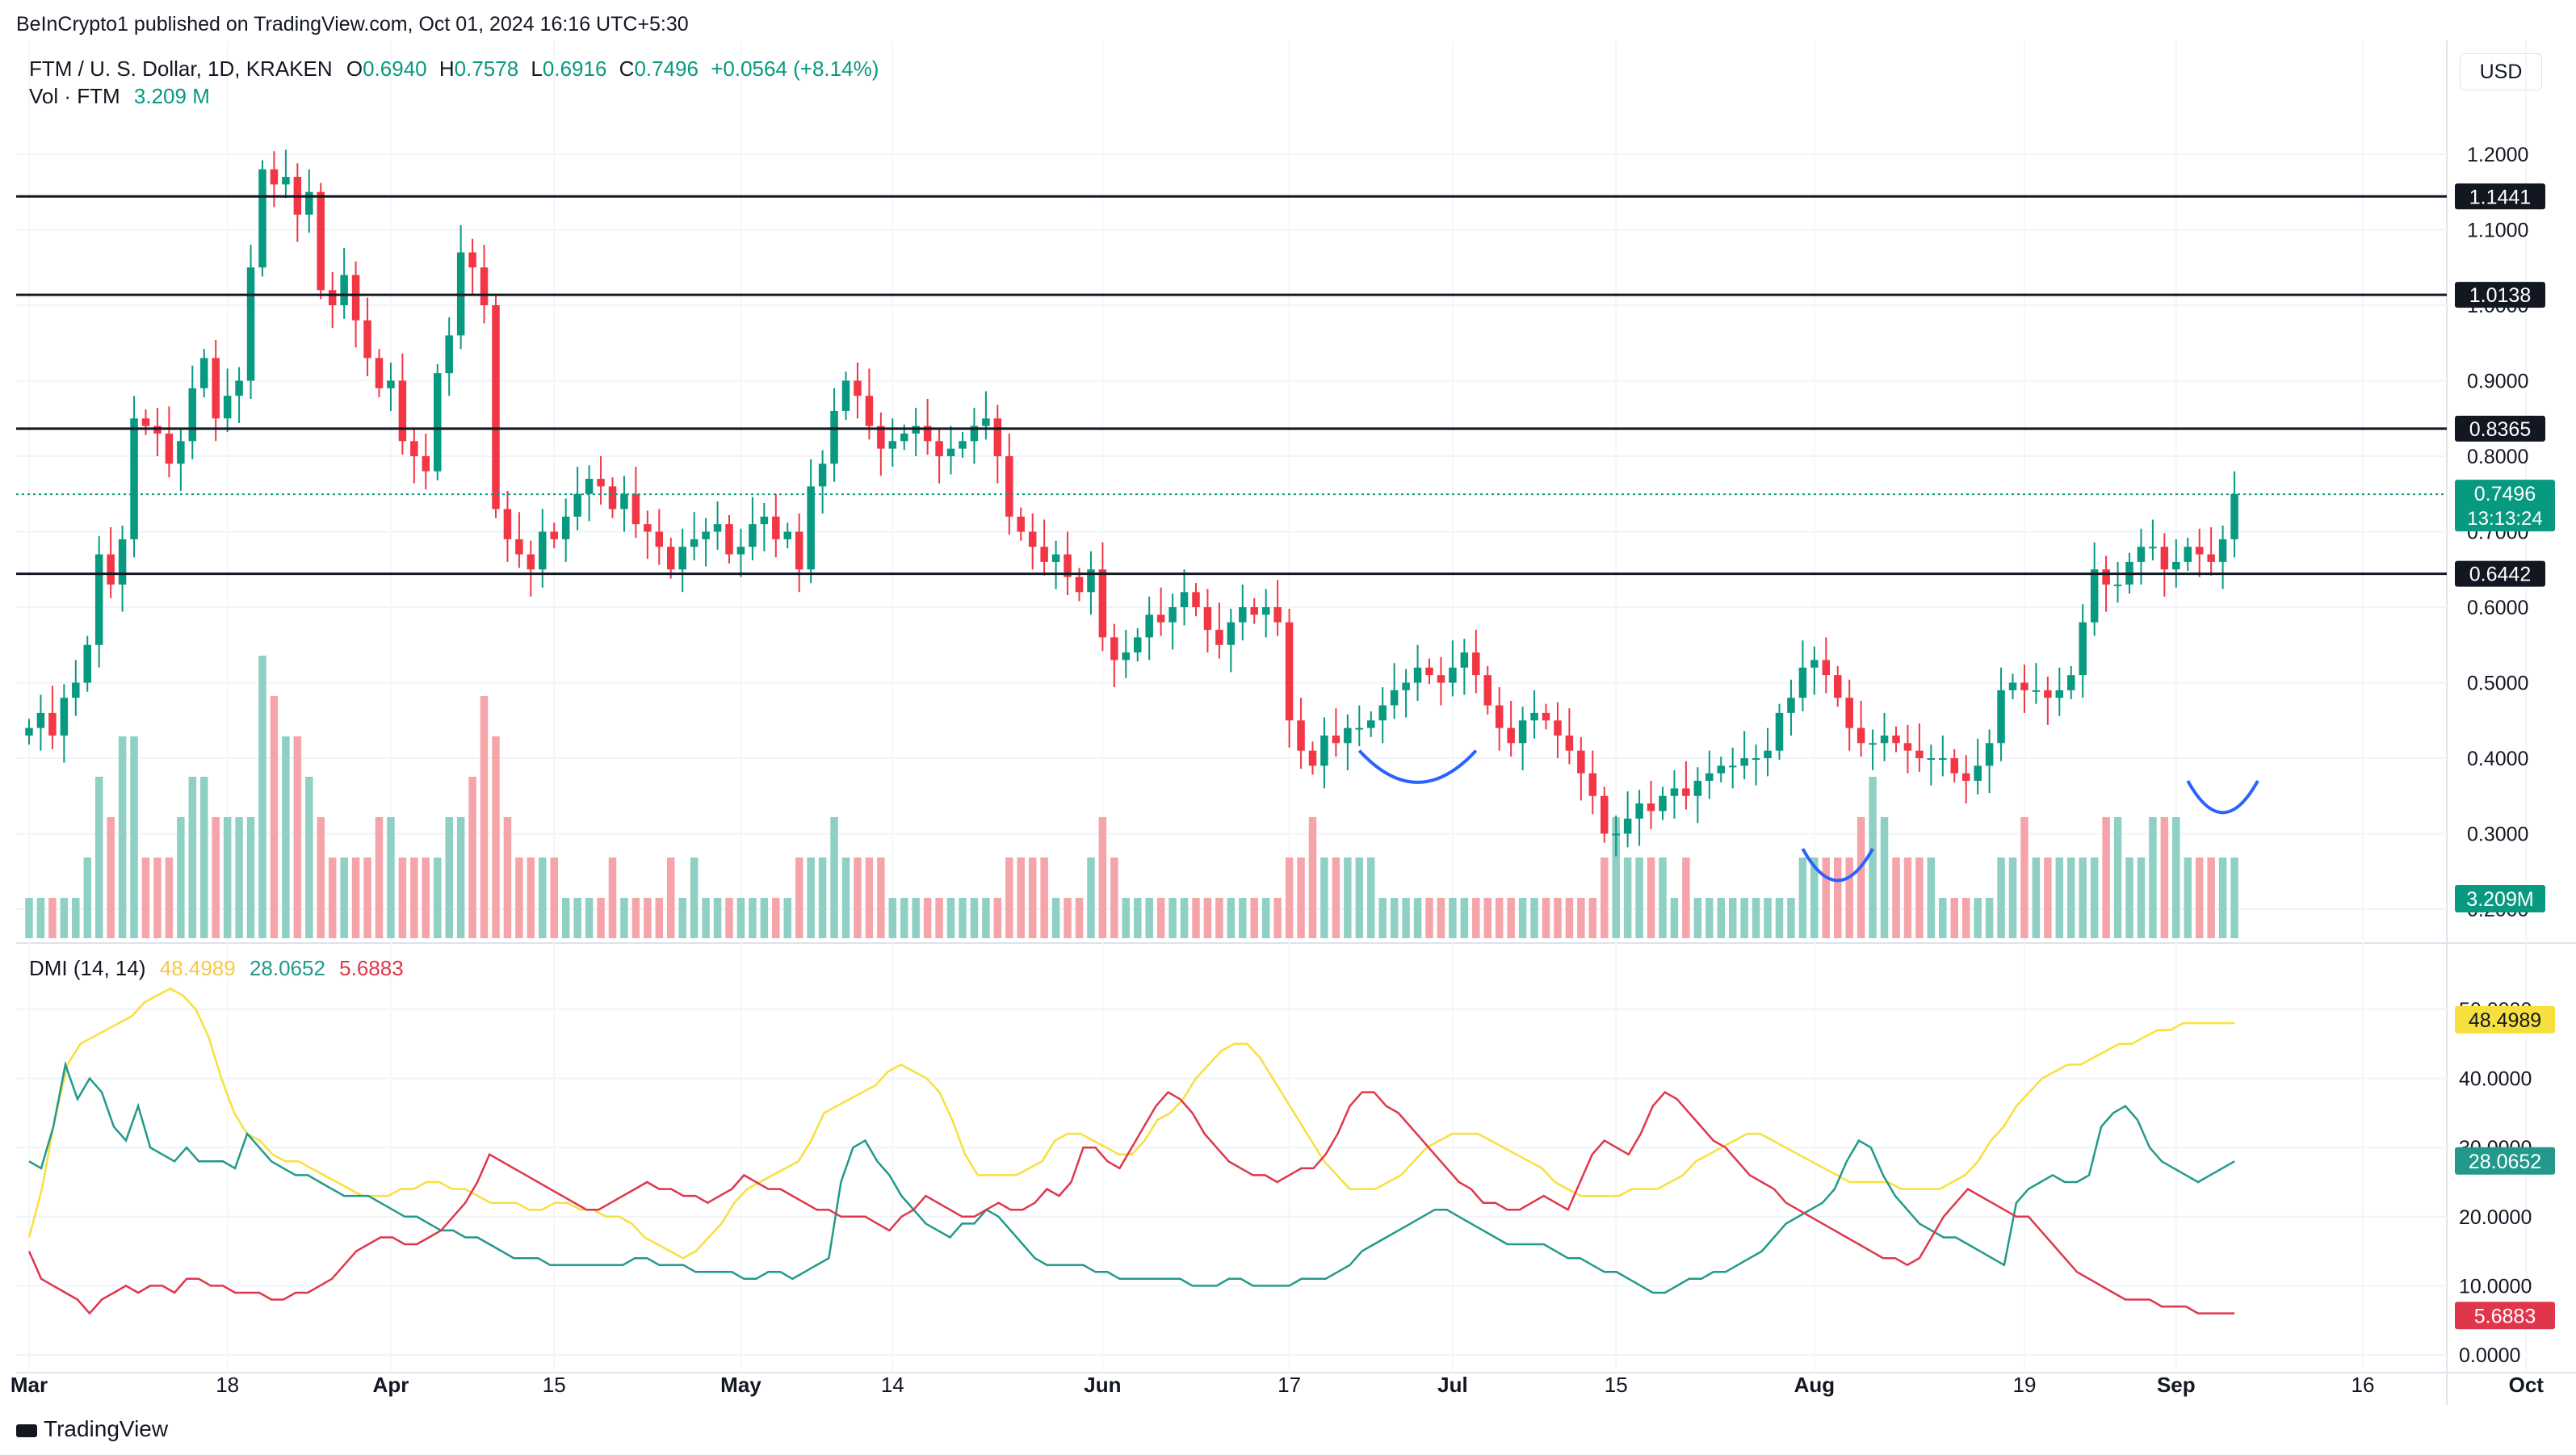 The width and height of the screenshot is (2576, 1455). I want to click on open-value: 0.6940, so click(395, 69).